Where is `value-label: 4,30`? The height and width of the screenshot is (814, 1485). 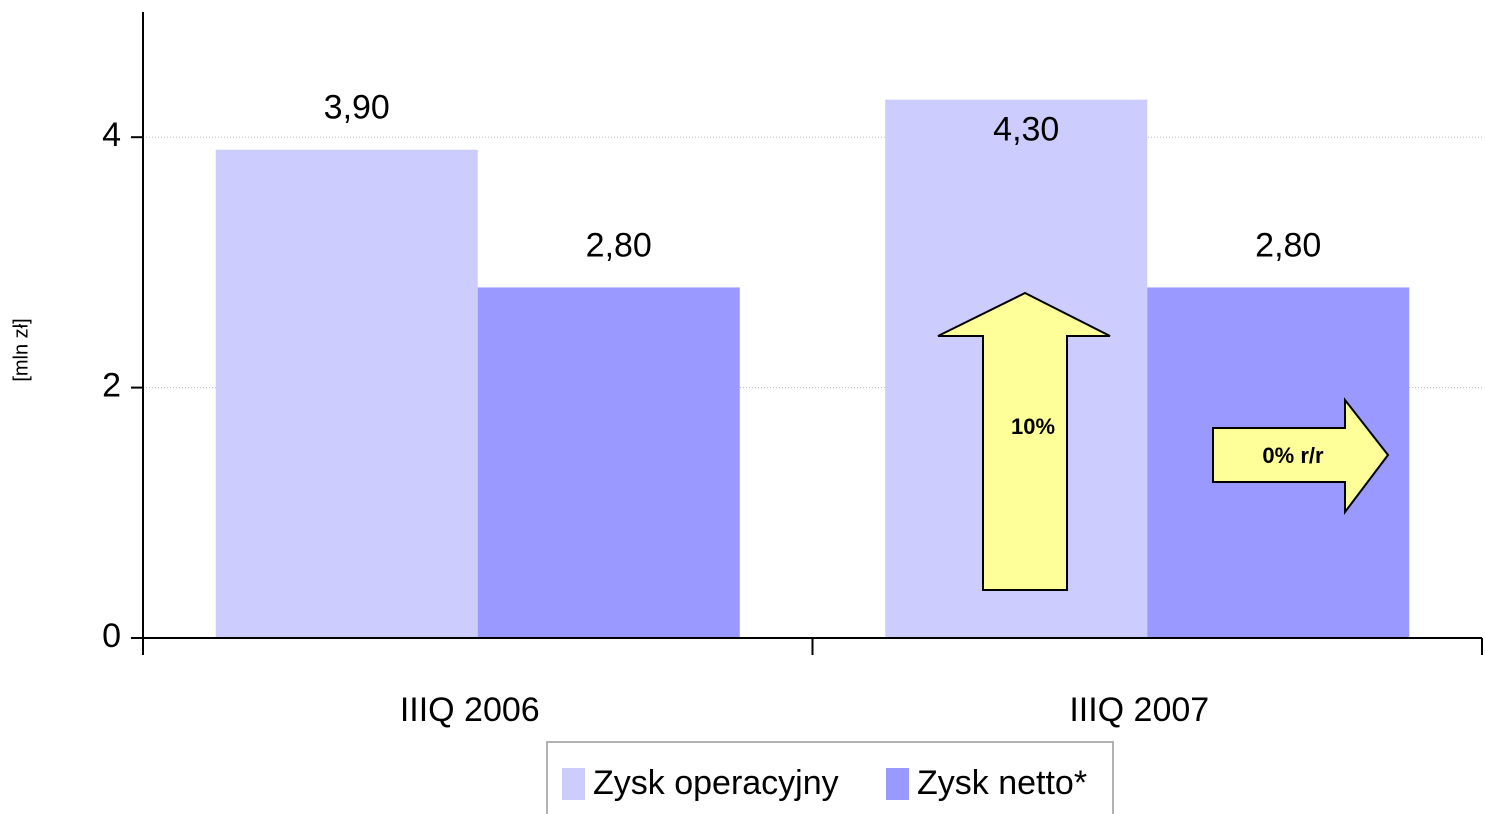
value-label: 4,30 is located at coordinates (1026, 130).